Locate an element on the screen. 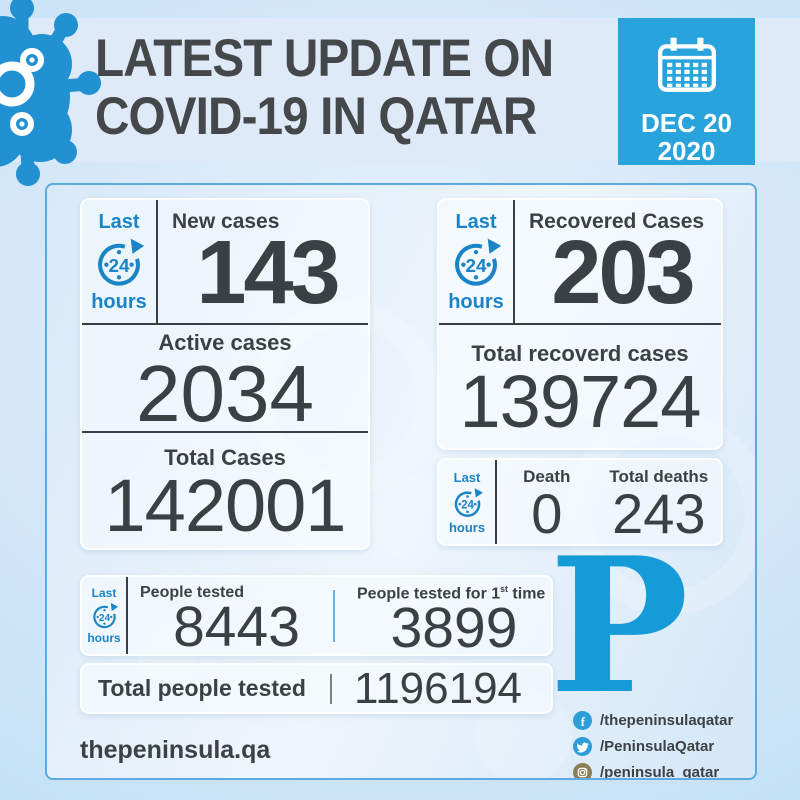  instagram-link: /peninsula_qatar is located at coordinates (653, 771).